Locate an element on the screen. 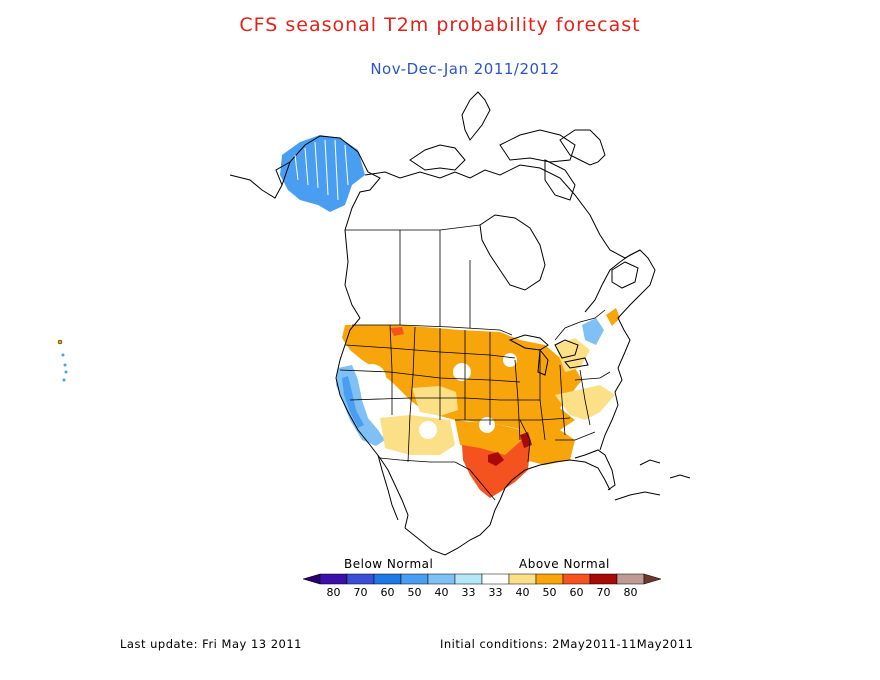  new-england-below-normal is located at coordinates (593, 331).